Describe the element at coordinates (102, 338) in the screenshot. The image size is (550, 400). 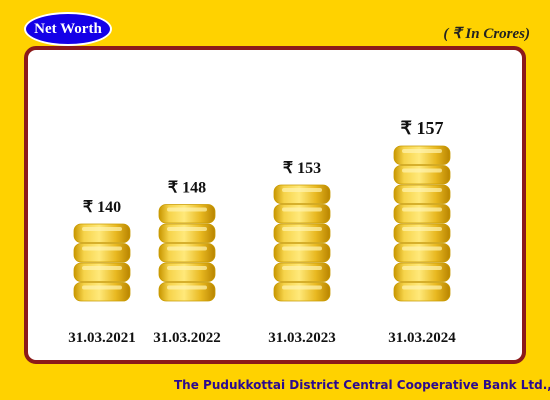
I see `category-label: 31.03.2021` at that location.